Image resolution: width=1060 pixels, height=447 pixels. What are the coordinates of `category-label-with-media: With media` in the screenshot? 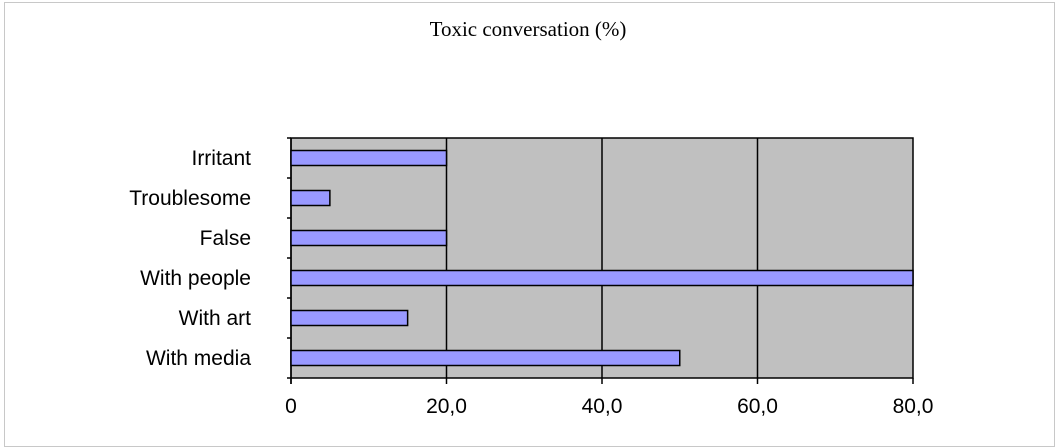 It's located at (198, 358).